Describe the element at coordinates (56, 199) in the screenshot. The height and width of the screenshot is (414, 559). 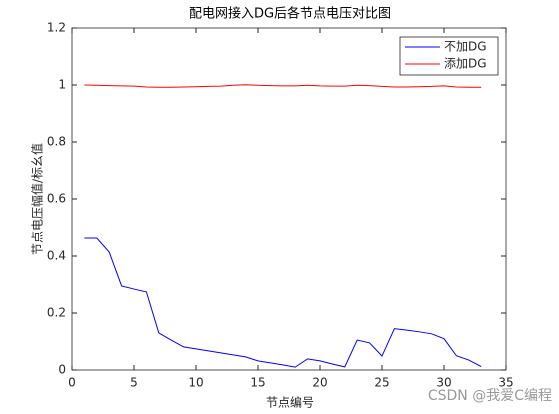
I see `y-tick-label: 0.6` at that location.